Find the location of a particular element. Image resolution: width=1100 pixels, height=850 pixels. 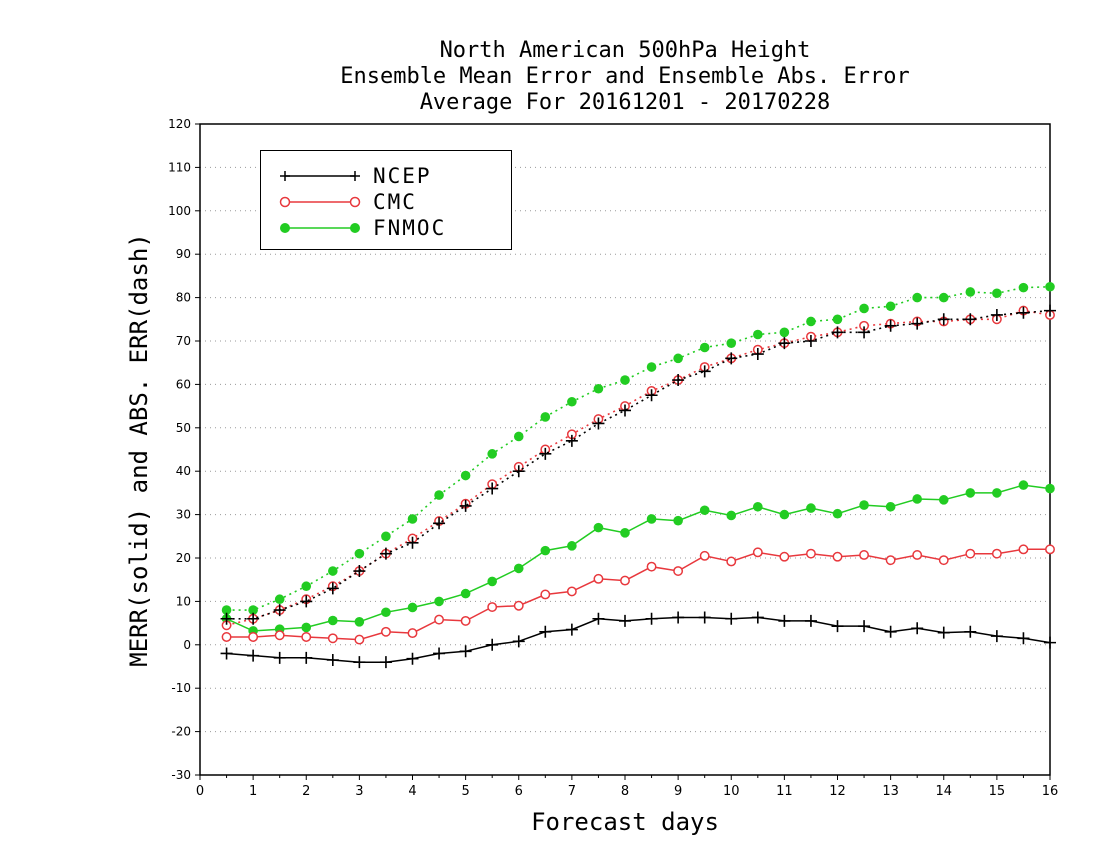

y-tick-label: 0 is located at coordinates (187, 645).